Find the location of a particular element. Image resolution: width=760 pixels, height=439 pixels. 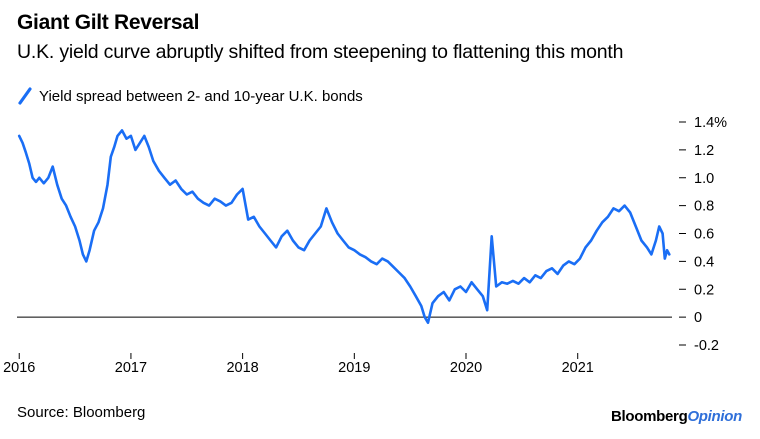

y-tick-label: 0.4 is located at coordinates (704, 262).